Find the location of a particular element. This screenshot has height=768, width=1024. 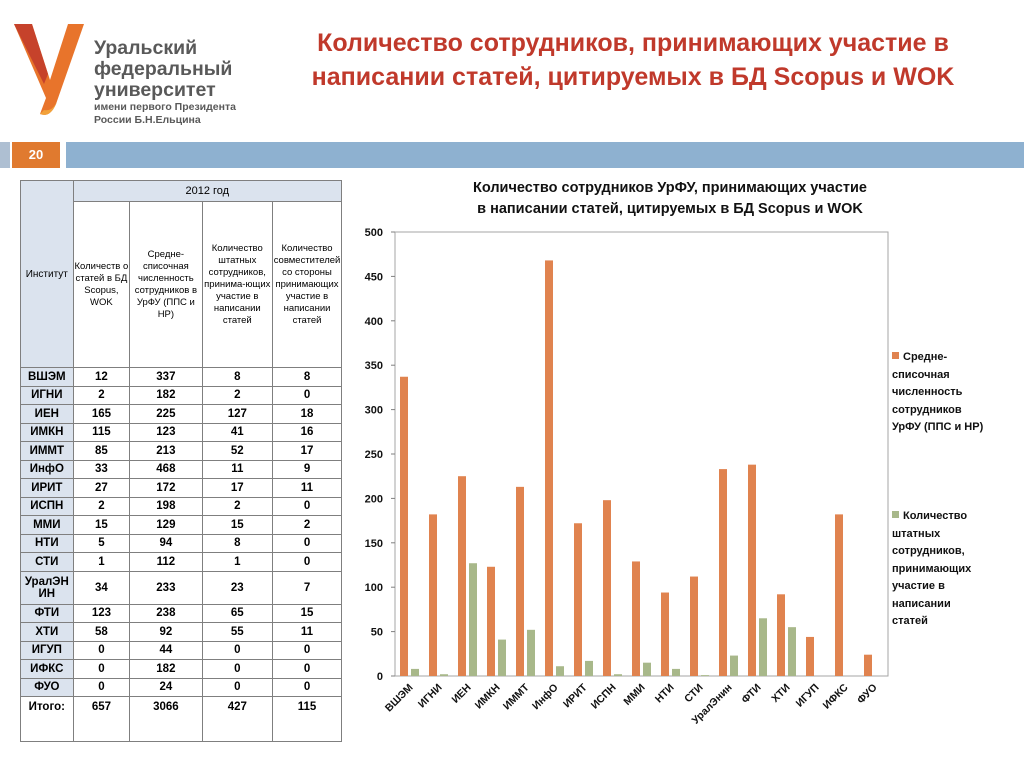

table-cell-inst: ВШЭМ is located at coordinates (47, 377).